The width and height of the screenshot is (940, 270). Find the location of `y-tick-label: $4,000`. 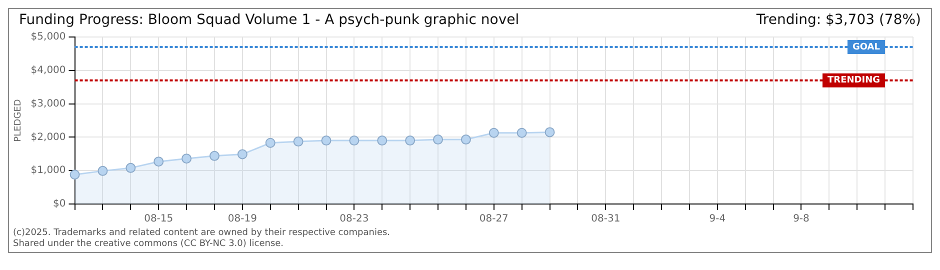

y-tick-label: $4,000 is located at coordinates (48, 70).